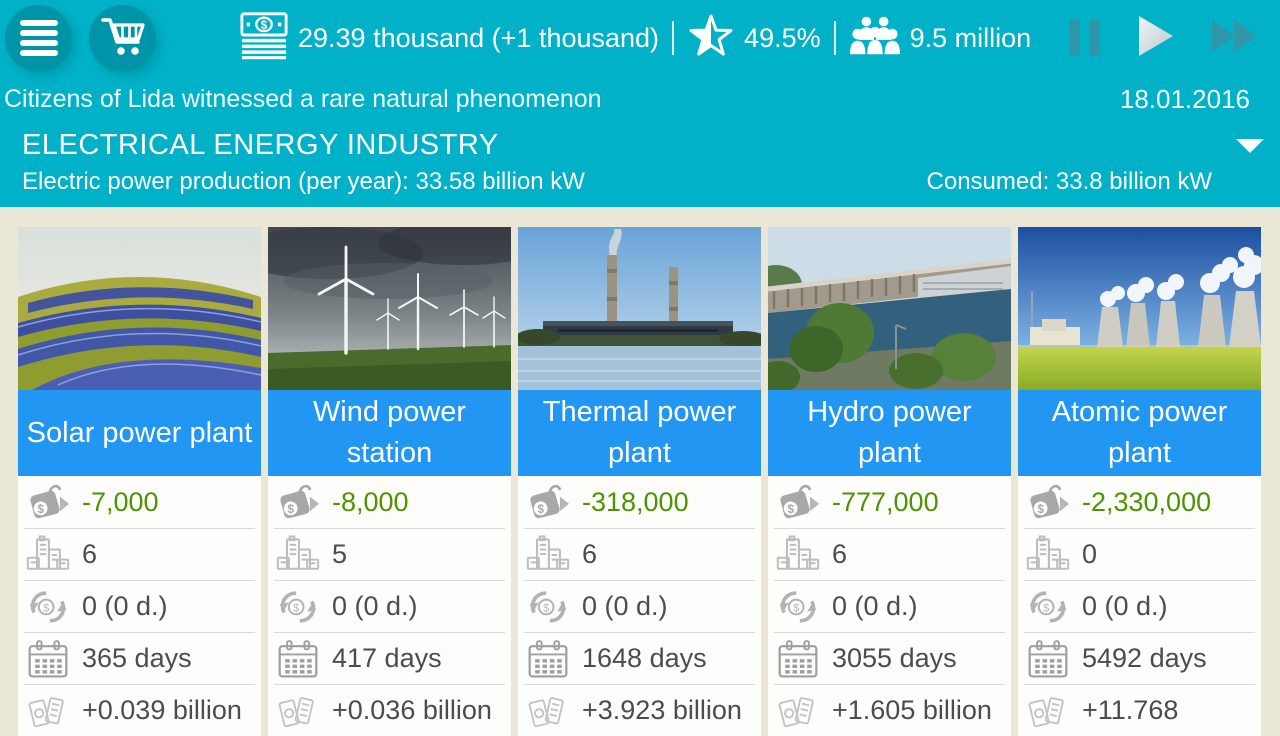 Image resolution: width=1280 pixels, height=736 pixels. I want to click on money-icon: $, so click(264, 38).